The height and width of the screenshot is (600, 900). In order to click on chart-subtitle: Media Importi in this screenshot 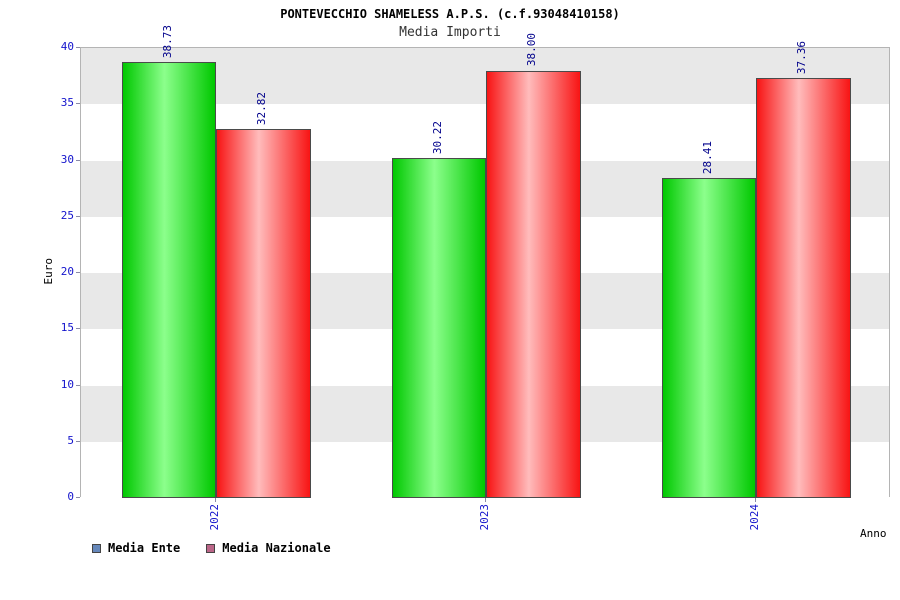, I will do `click(450, 32)`.